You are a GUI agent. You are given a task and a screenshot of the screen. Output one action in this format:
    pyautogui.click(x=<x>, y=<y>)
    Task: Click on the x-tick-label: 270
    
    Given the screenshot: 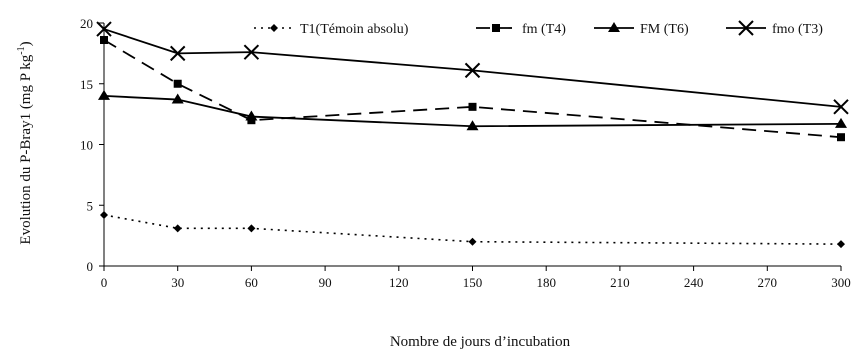 What is the action you would take?
    pyautogui.click(x=768, y=282)
    